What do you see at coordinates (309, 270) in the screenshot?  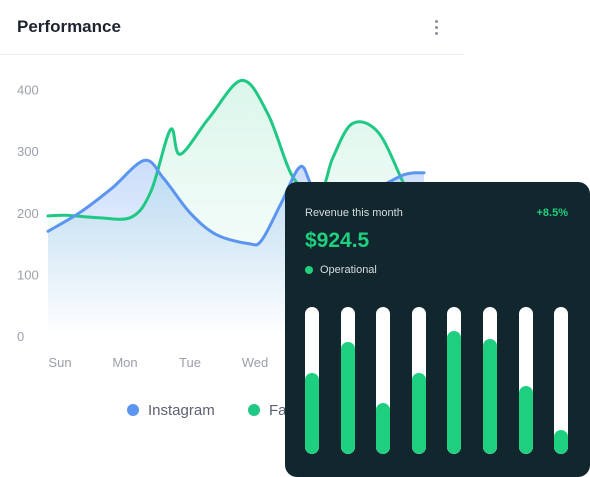 I see `status-dot-icon` at bounding box center [309, 270].